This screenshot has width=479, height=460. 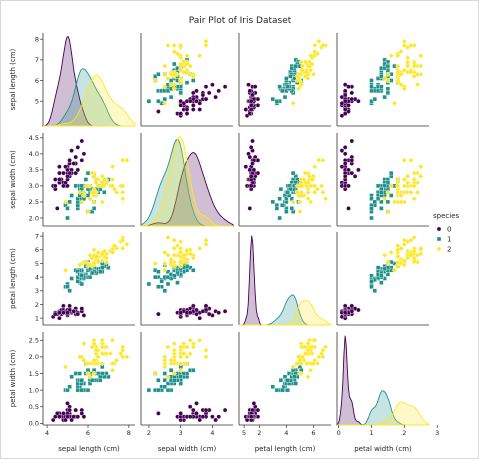 What do you see at coordinates (82, 384) in the screenshot?
I see `panel-row4-col1: 0.0 0.5 1.0 1.5 2.0 2.5 4 6 8` at bounding box center [82, 384].